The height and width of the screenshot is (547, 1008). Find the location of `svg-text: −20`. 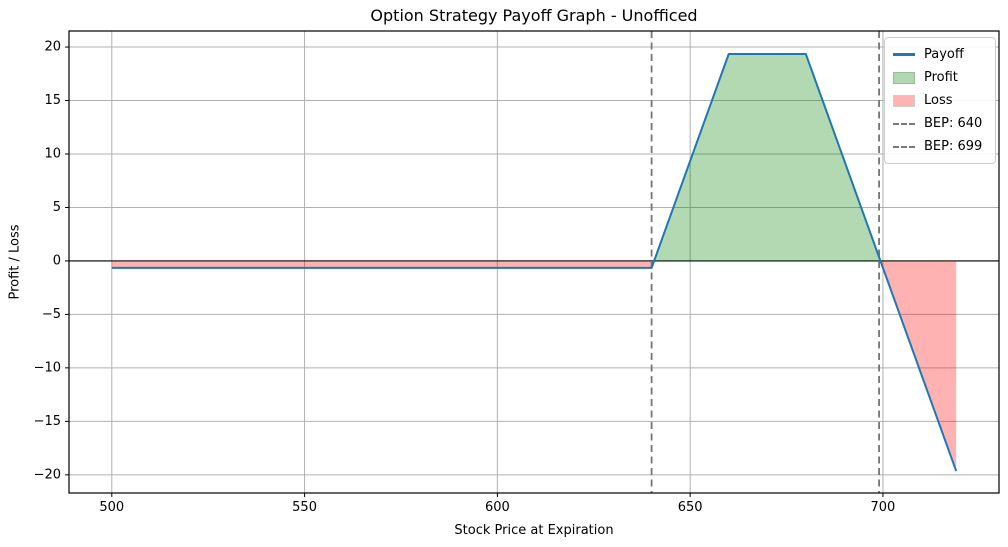

svg-text: −20 is located at coordinates (47, 474).